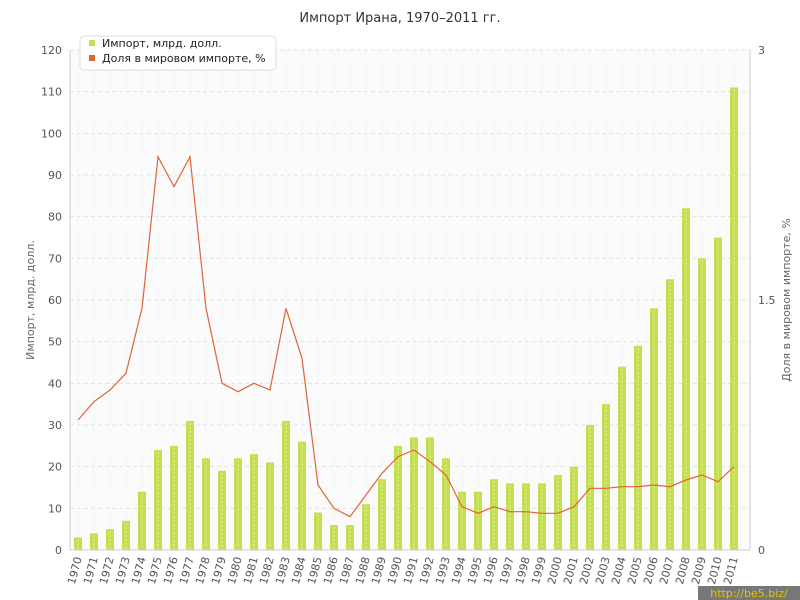 Image resolution: width=800 pixels, height=600 pixels. What do you see at coordinates (55, 300) in the screenshot?
I see `y-tick-label-left: 60` at bounding box center [55, 300].